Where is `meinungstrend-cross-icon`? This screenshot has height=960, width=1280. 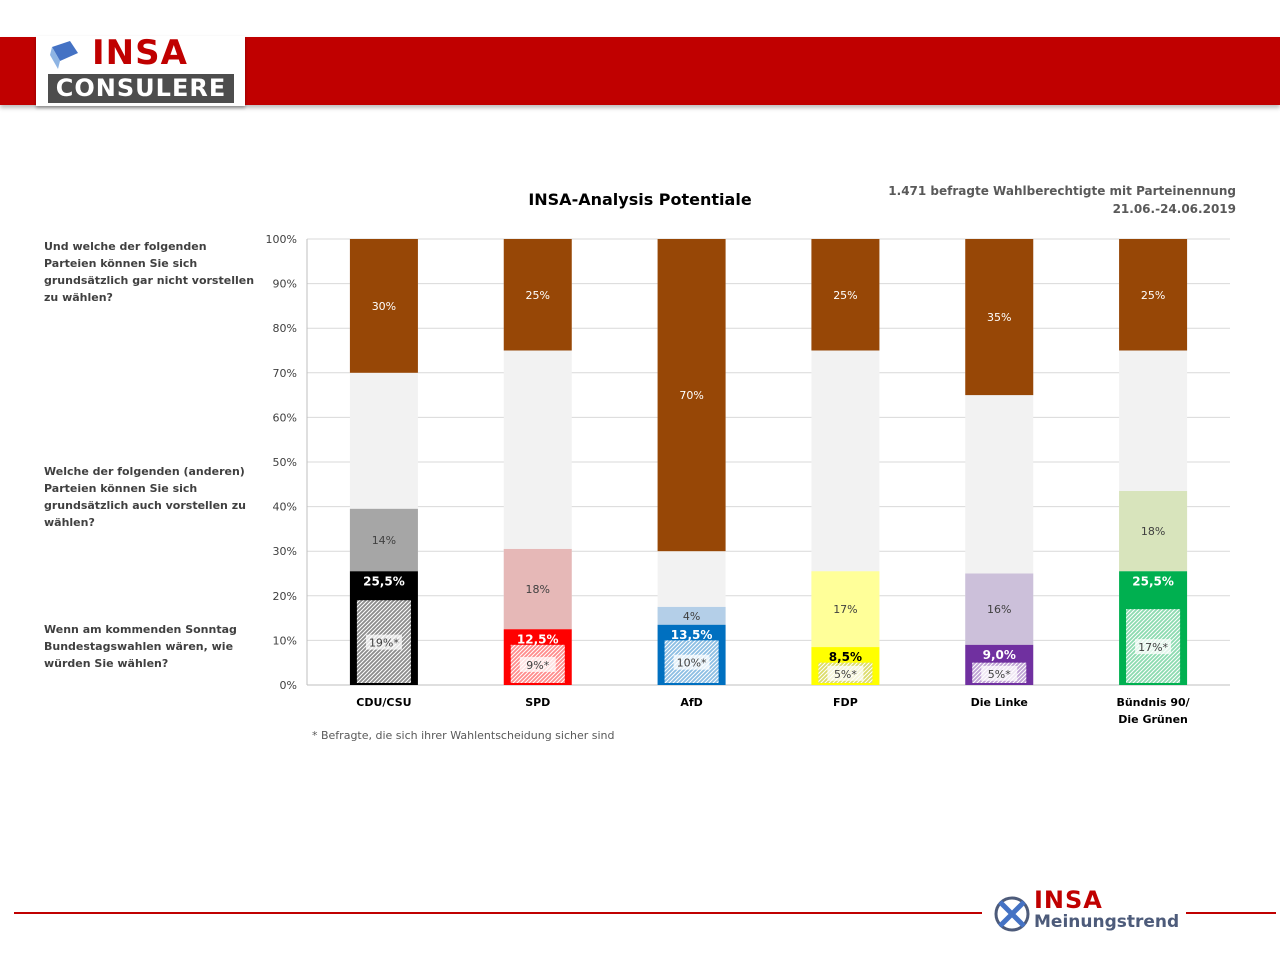 meinungstrend-cross-icon is located at coordinates (1012, 914).